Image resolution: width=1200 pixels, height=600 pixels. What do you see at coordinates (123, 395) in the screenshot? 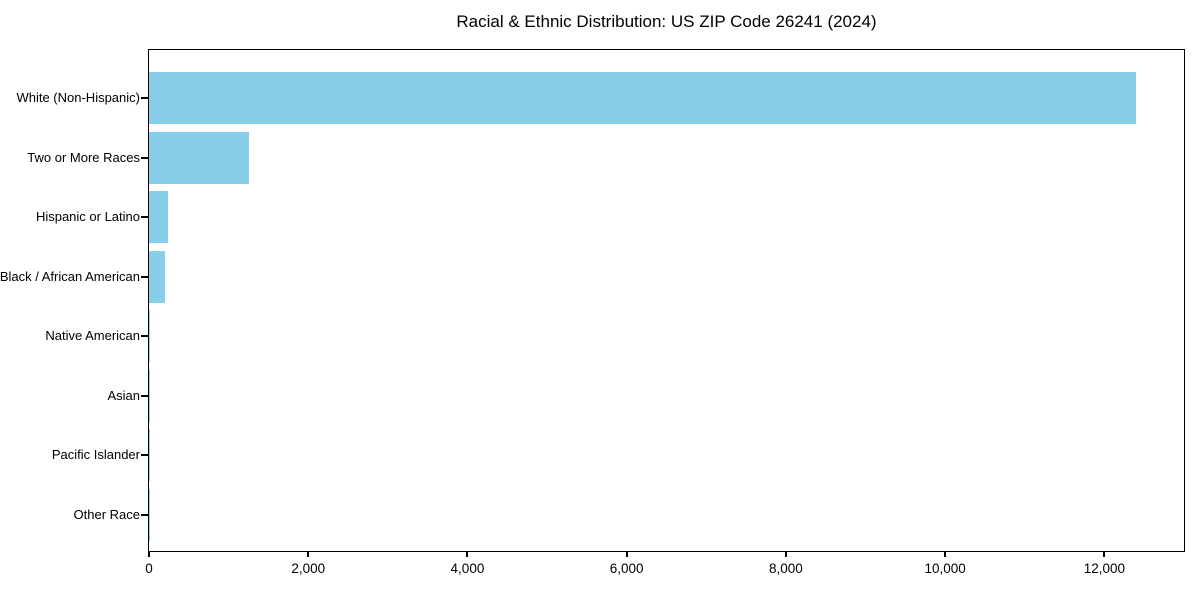
I see `y-tick-label: Asian` at bounding box center [123, 395].